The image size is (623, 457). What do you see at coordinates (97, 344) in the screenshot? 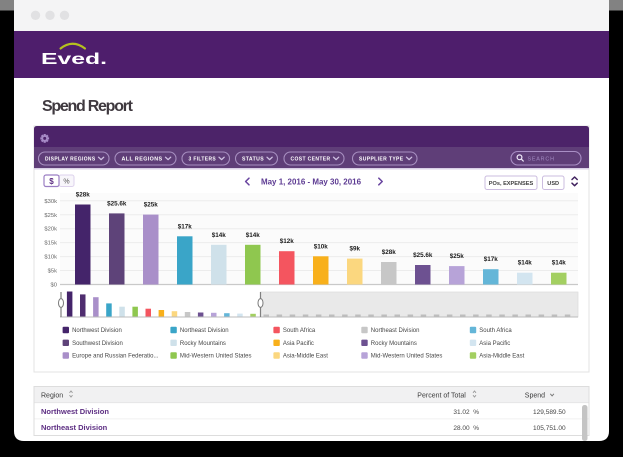
I see `svg-text: Southwest Division` at bounding box center [97, 344].